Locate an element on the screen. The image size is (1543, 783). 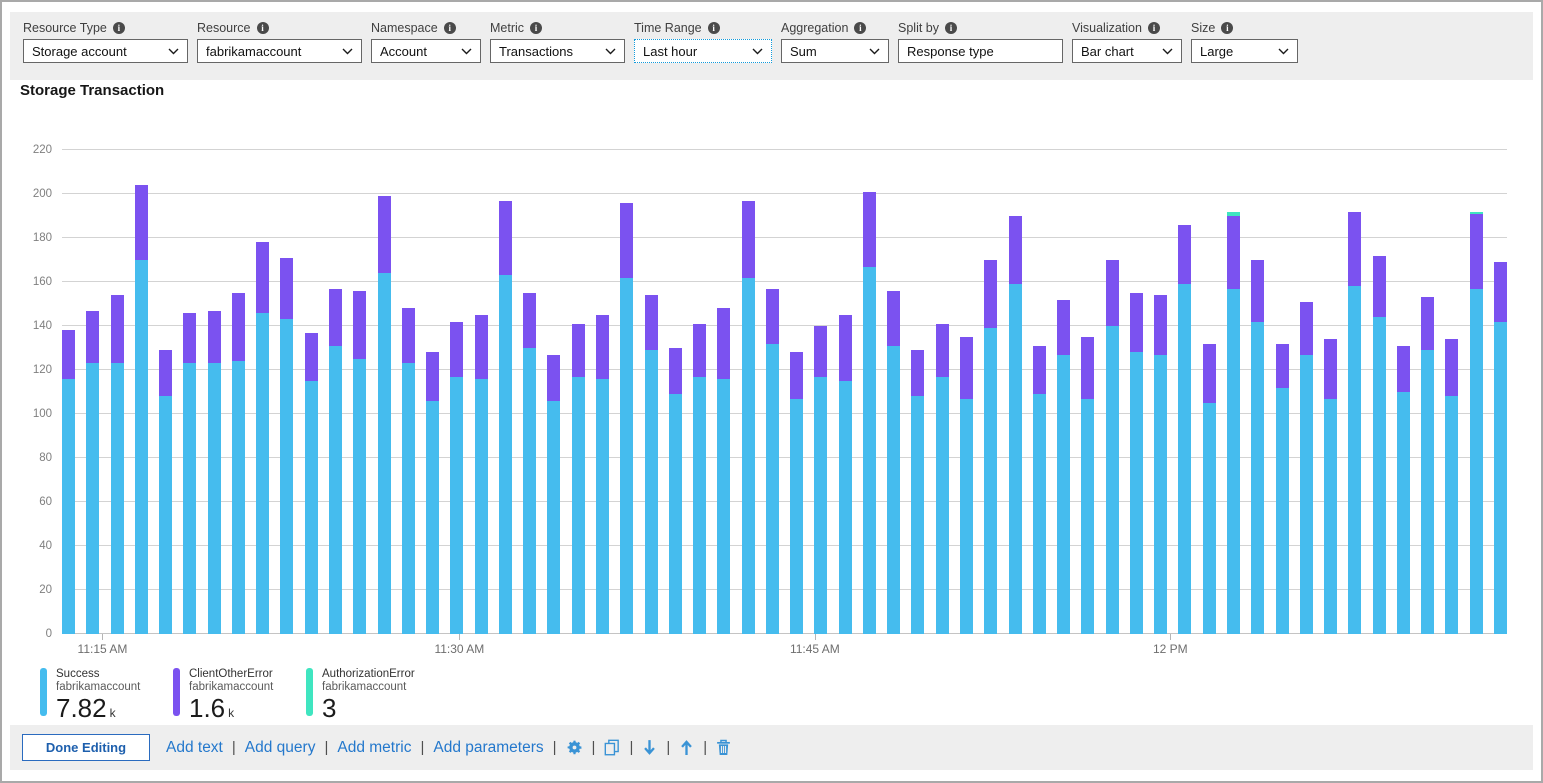
namespace-select: Account is located at coordinates (426, 51).